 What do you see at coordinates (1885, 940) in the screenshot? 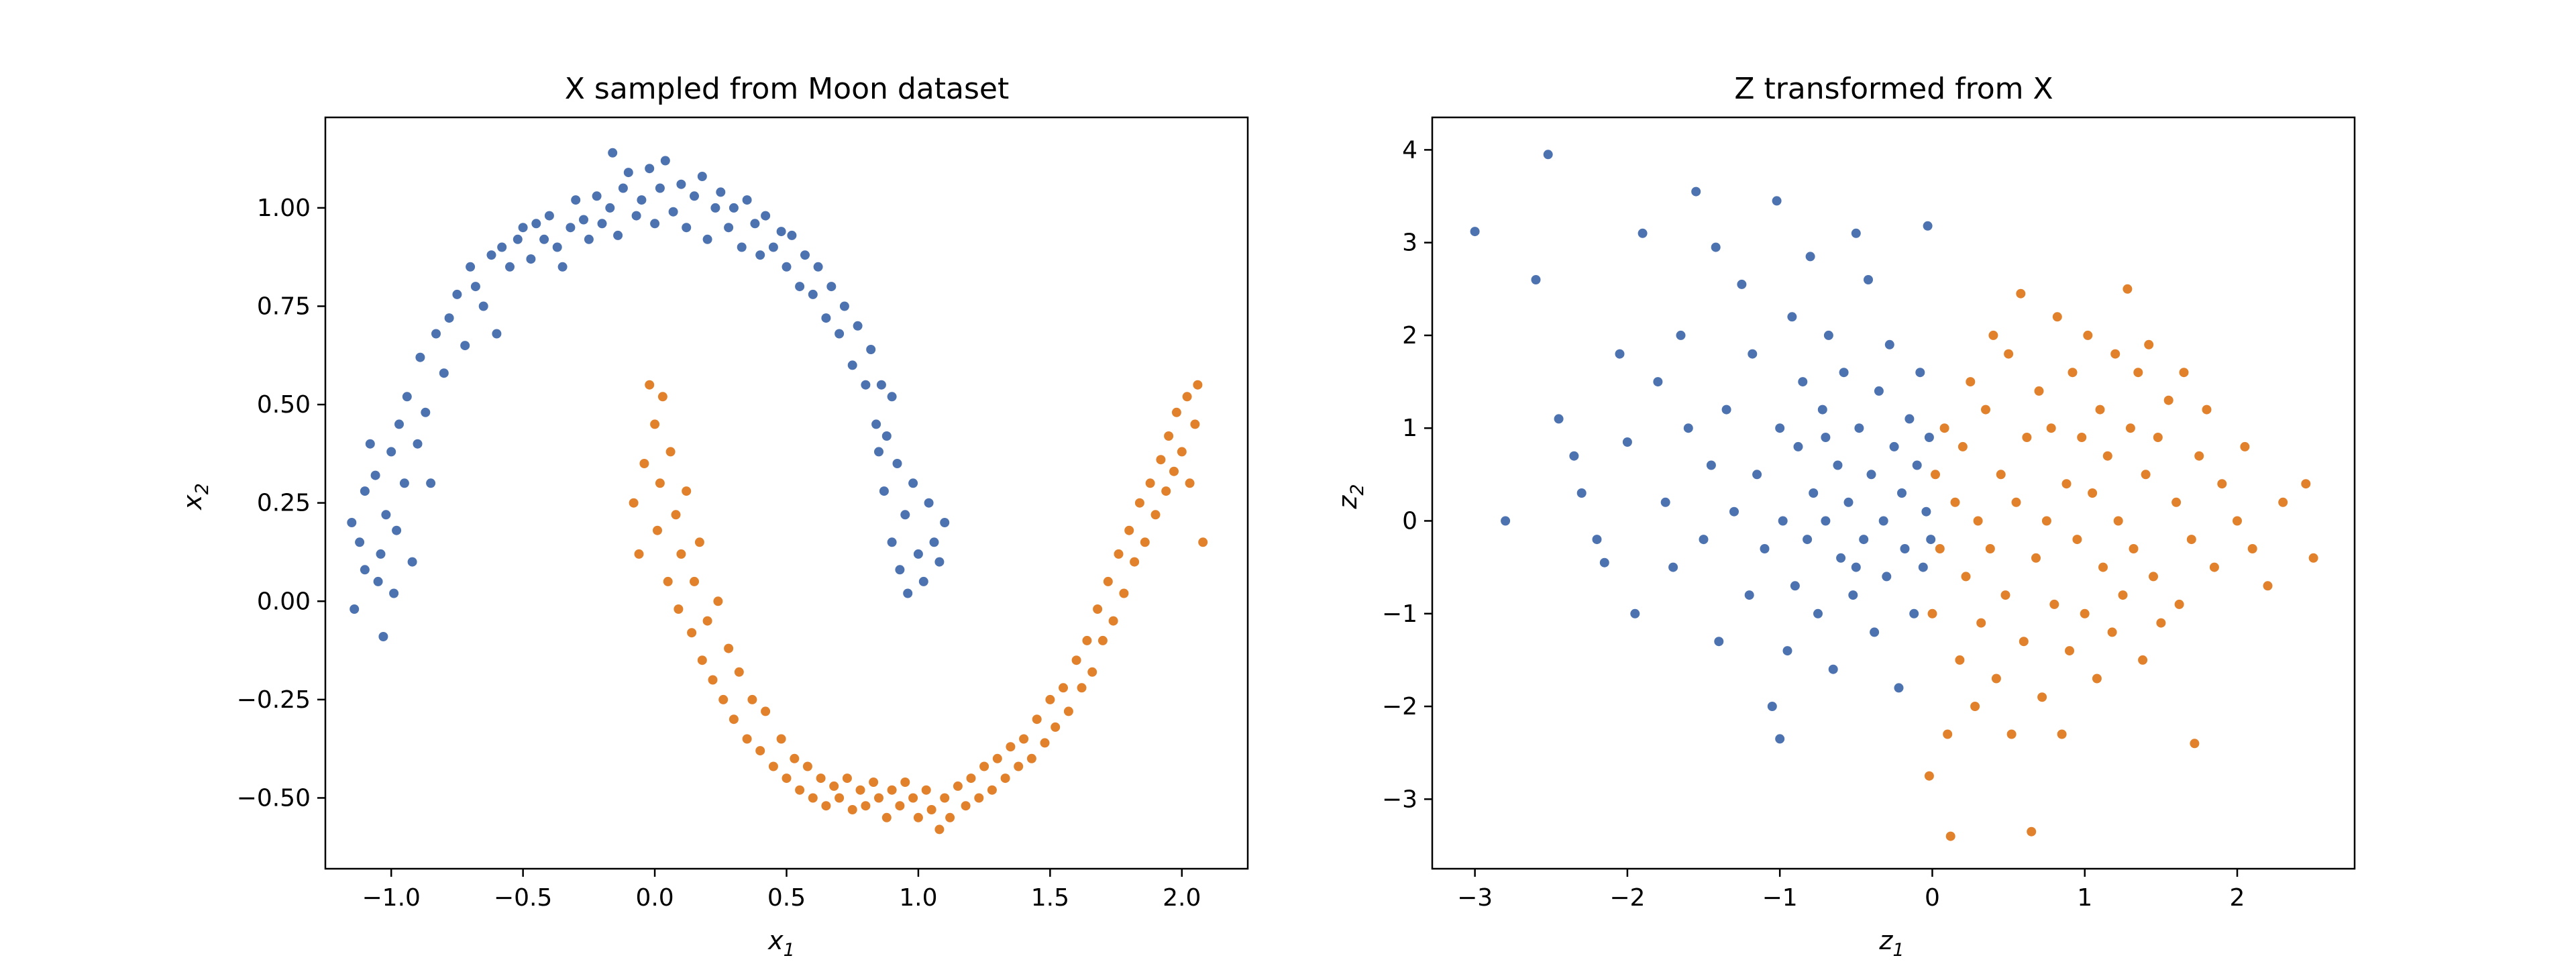
I see `right-plot-xlabel-main: z` at bounding box center [1885, 940].